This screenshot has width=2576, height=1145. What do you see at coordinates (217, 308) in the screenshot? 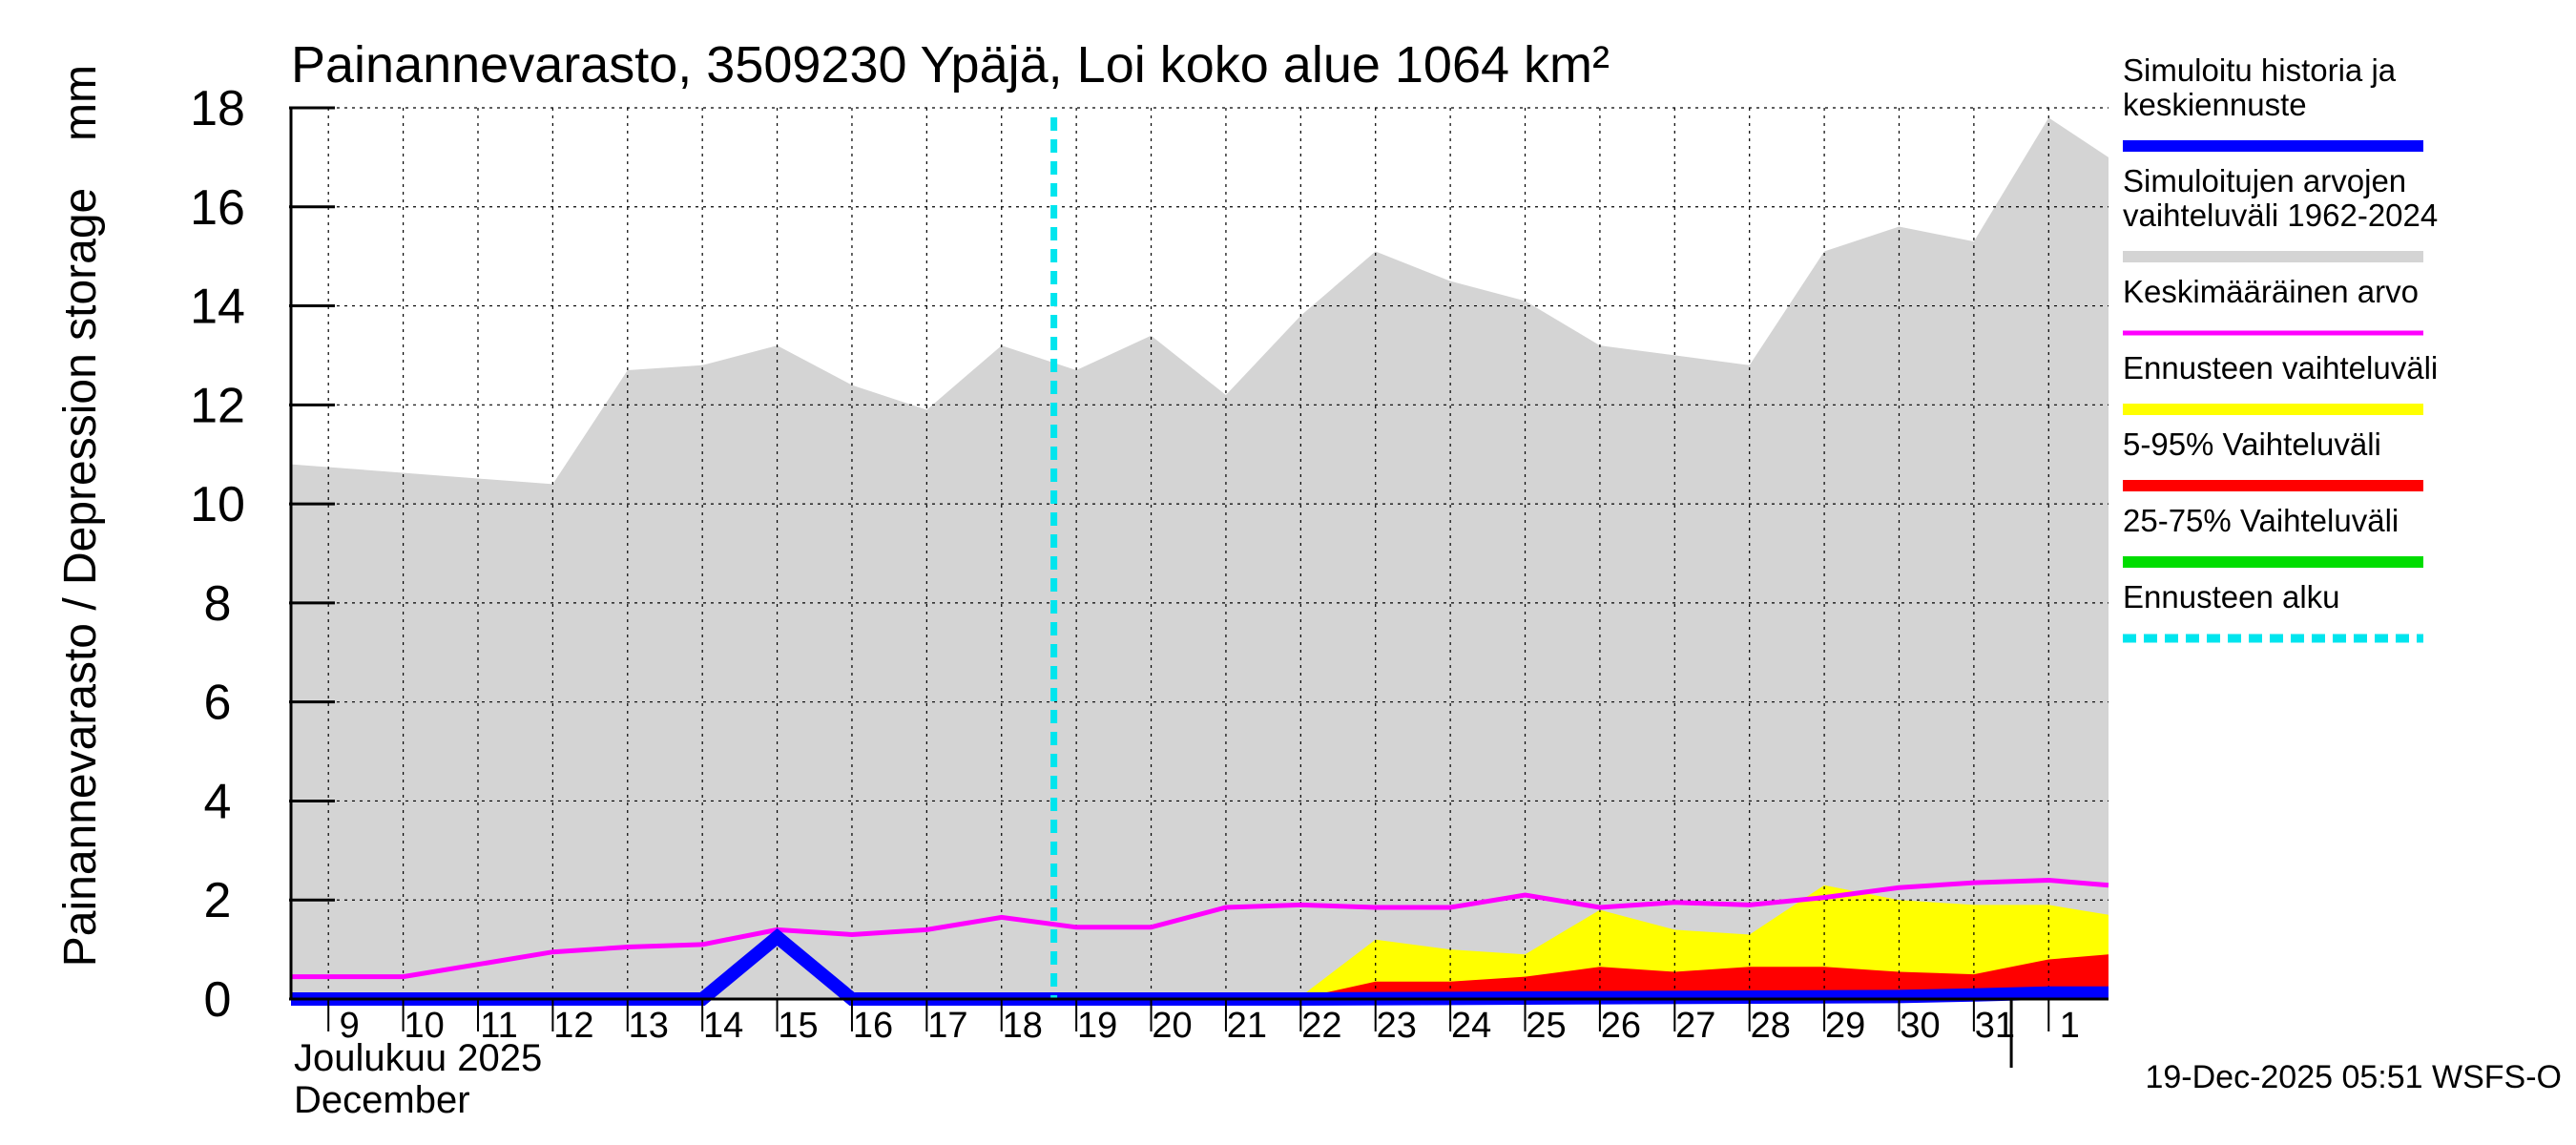
I see `y-tick-label-14: 14` at bounding box center [217, 308].